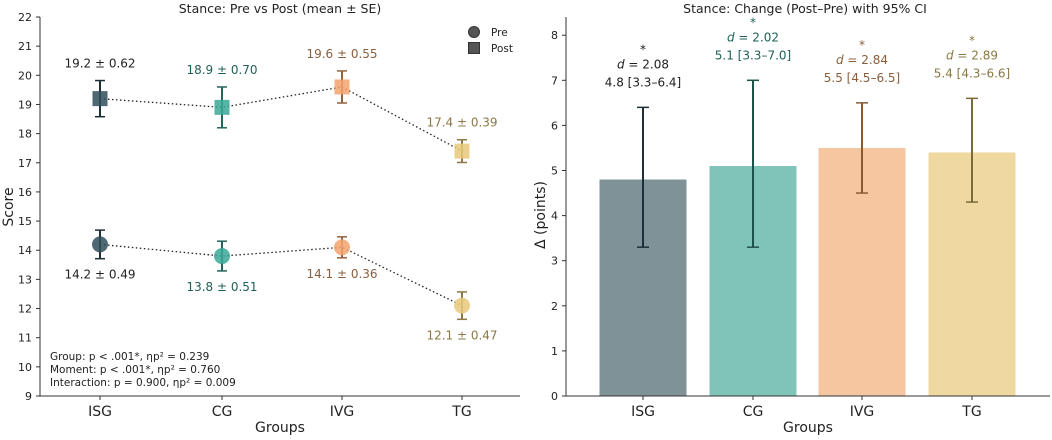  I want to click on effect-size-value: = 2.02, so click(757, 37).